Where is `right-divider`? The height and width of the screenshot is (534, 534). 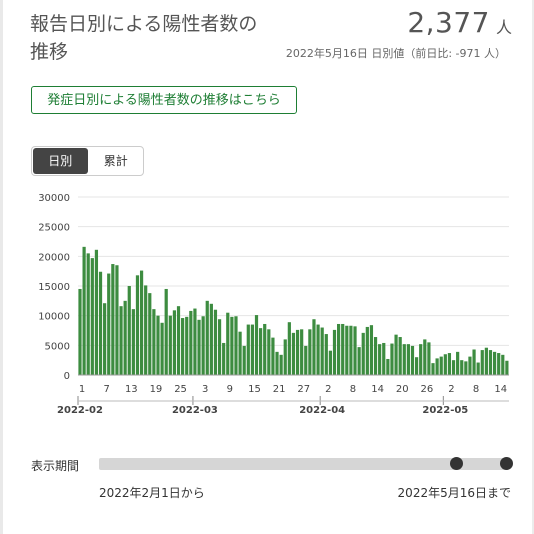 right-divider is located at coordinates (533, 267).